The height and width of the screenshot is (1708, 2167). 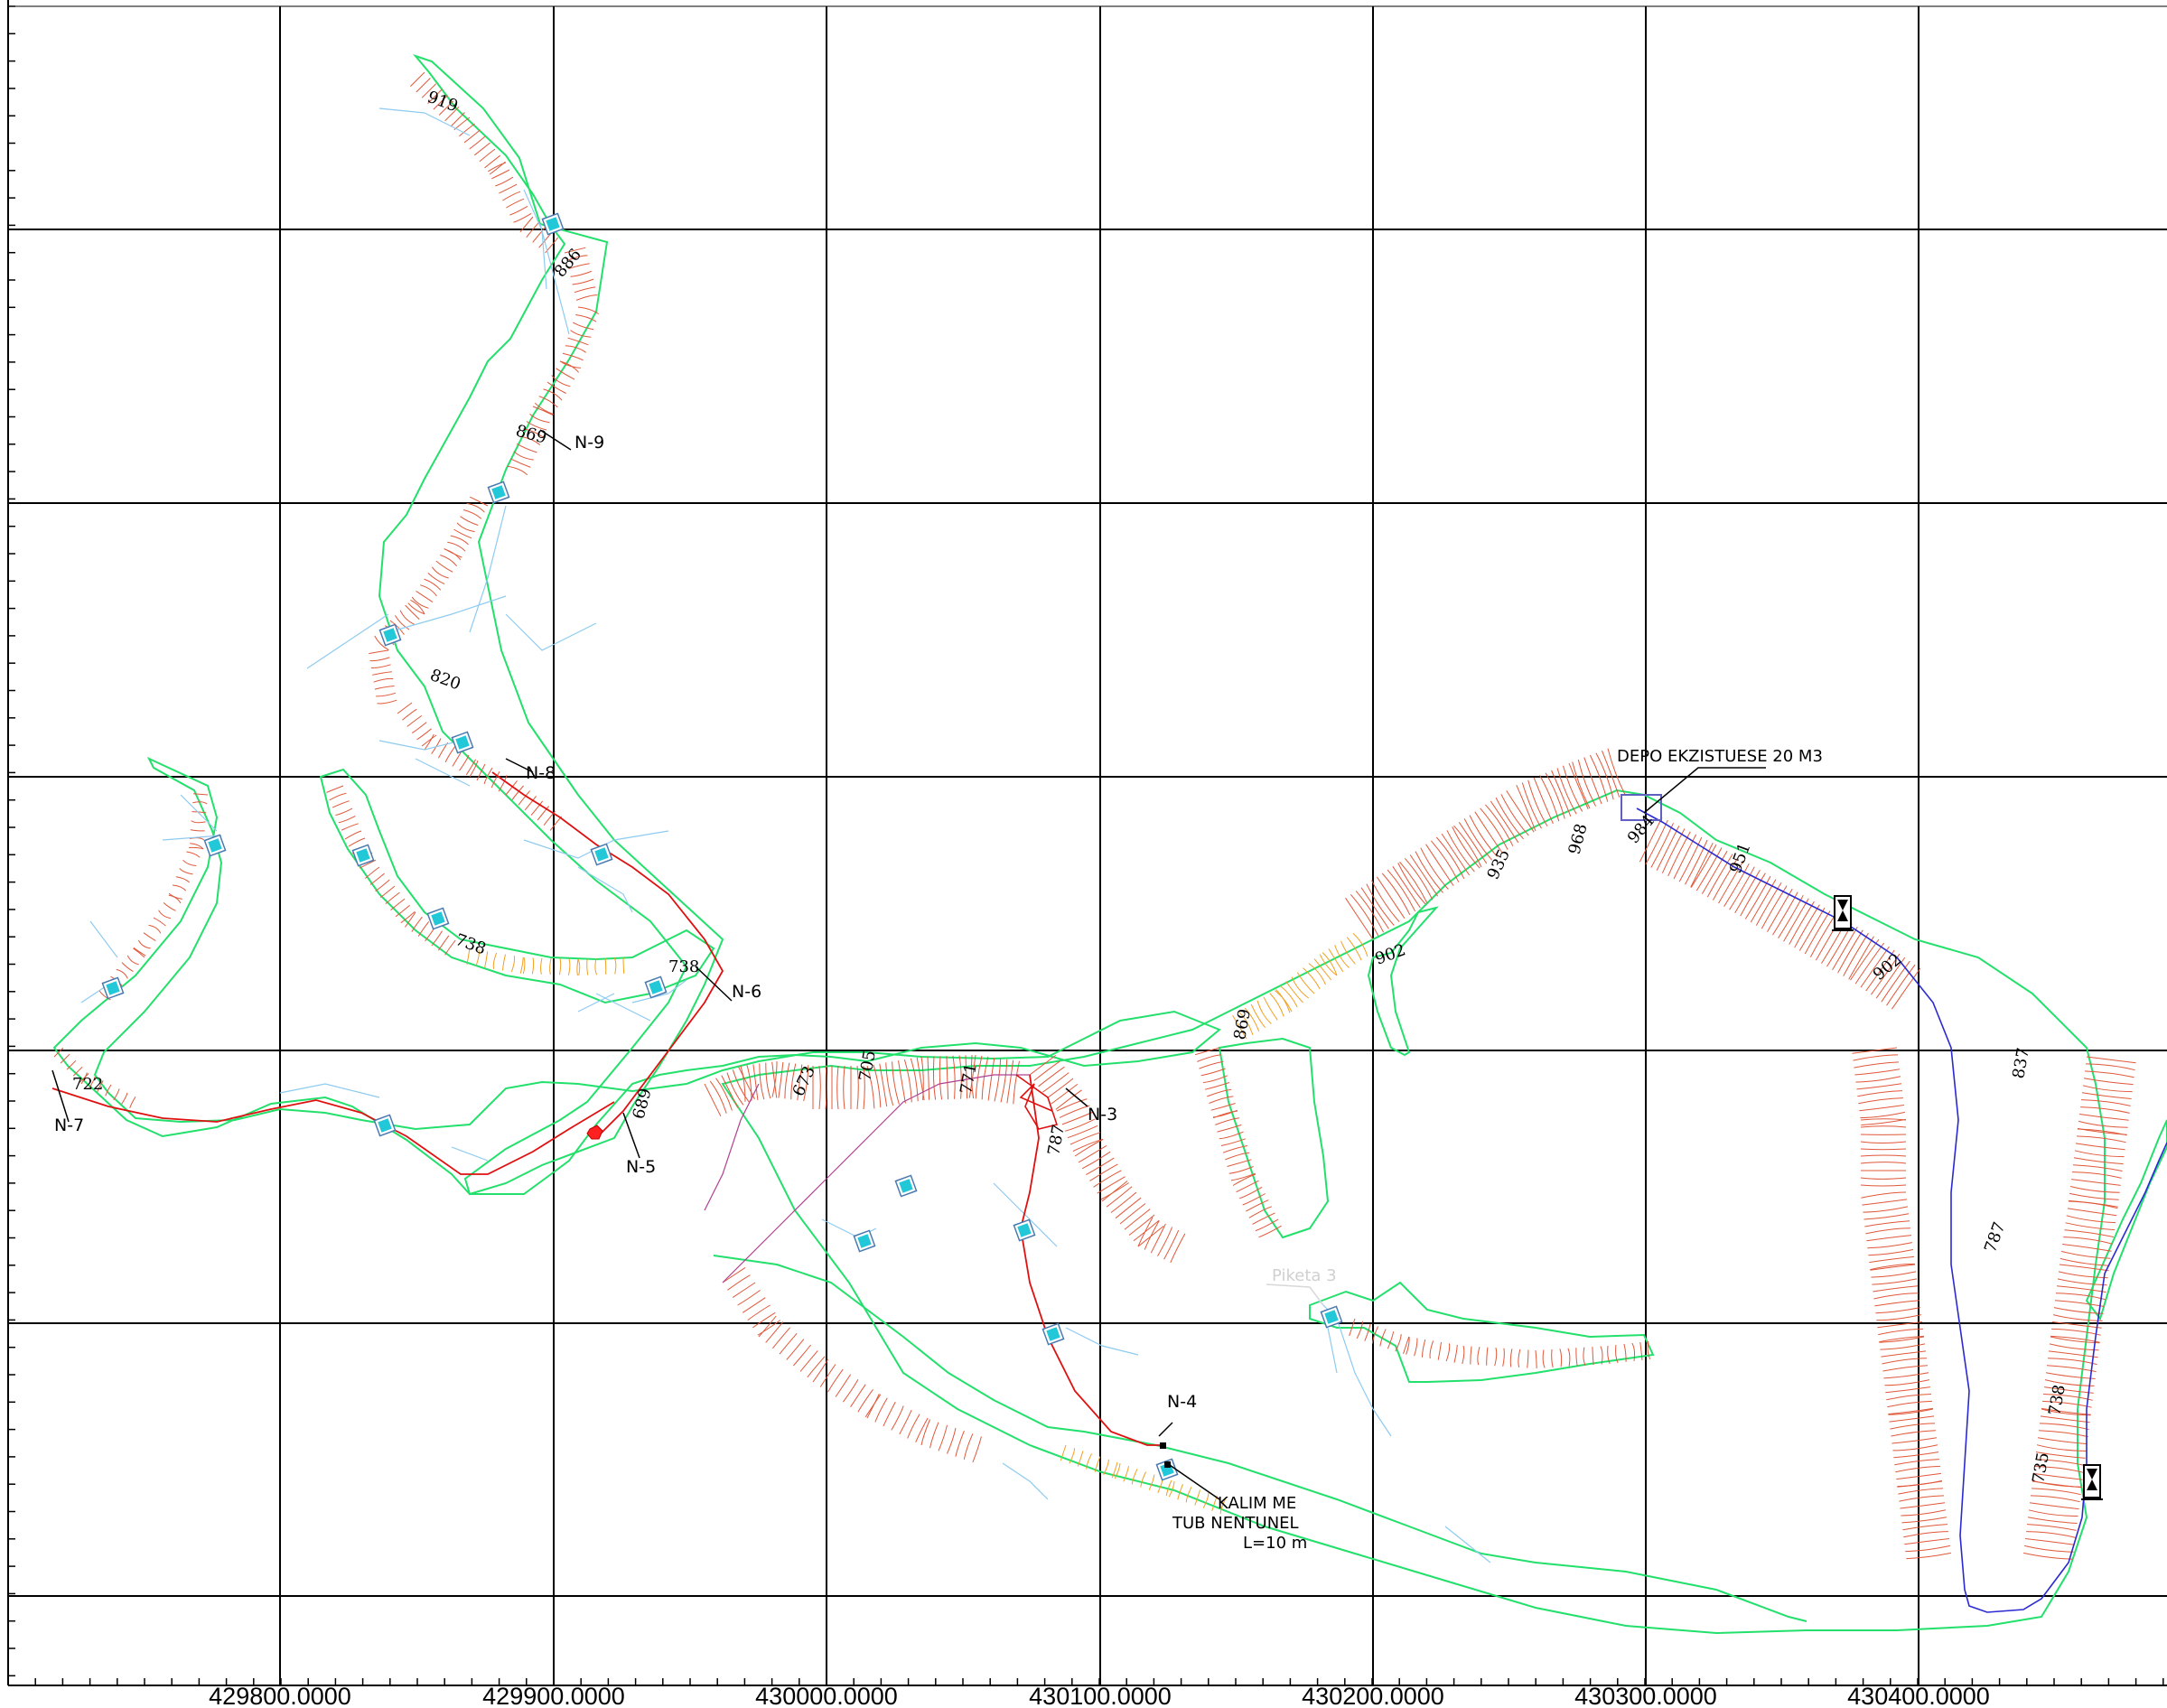 What do you see at coordinates (746, 992) in the screenshot?
I see `node-label-n6: N-6` at bounding box center [746, 992].